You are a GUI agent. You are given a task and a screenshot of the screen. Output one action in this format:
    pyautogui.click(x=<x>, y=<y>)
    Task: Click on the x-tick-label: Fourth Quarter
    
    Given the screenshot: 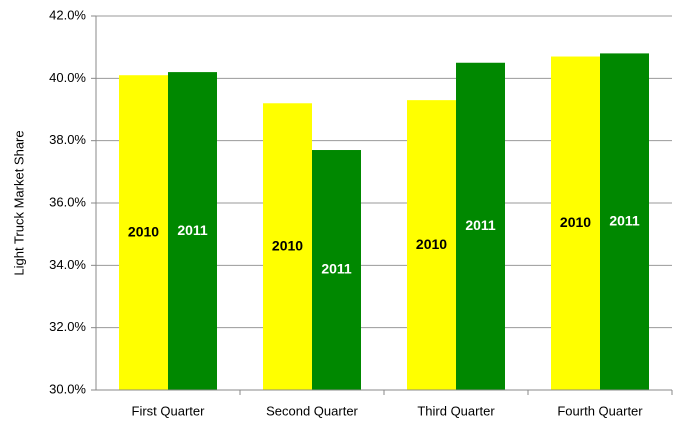 What is the action you would take?
    pyautogui.click(x=600, y=410)
    